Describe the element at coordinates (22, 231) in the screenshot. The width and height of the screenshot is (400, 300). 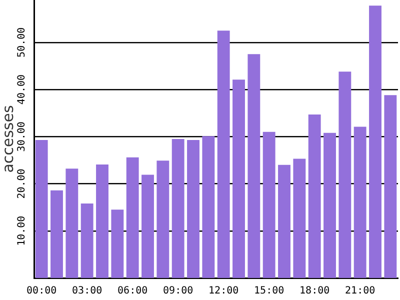
I see `y-tick-label: 10.00` at that location.